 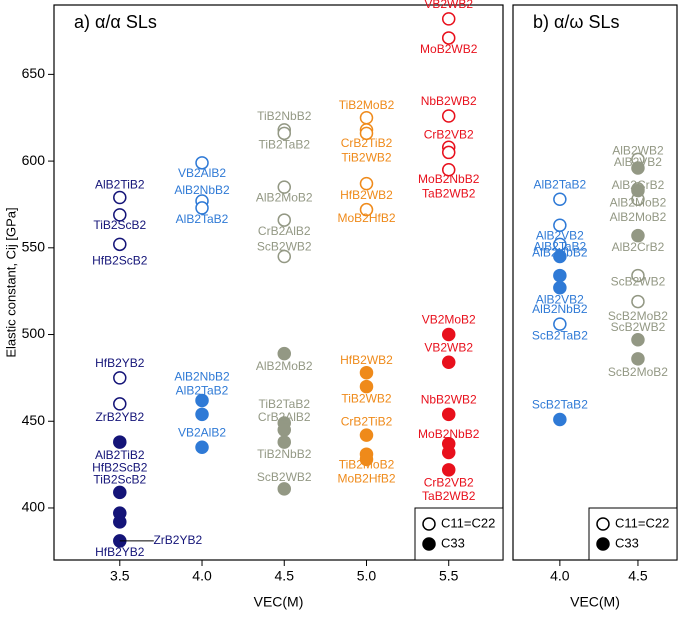 I want to click on point-label: VB2WB2, so click(x=448, y=5).